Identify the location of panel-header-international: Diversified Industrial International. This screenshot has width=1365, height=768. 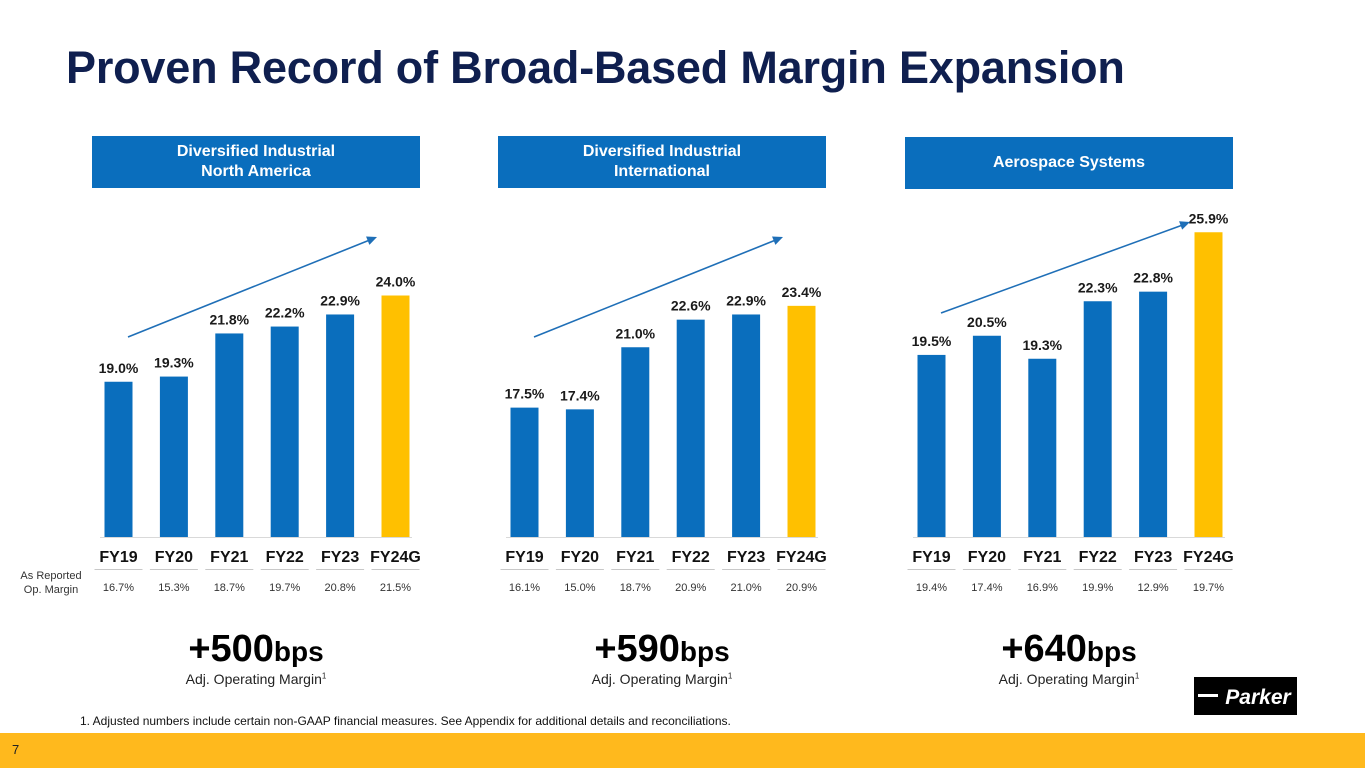
(662, 162).